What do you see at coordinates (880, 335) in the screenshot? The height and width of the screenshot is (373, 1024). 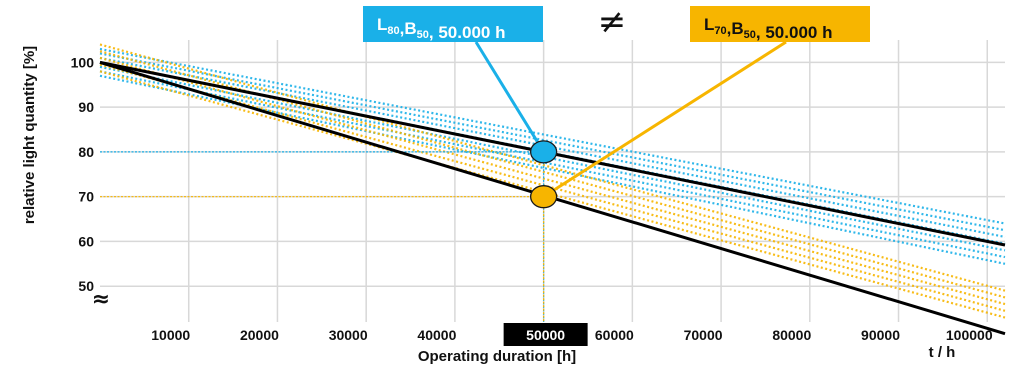 I see `x-tick-label: 90000` at bounding box center [880, 335].